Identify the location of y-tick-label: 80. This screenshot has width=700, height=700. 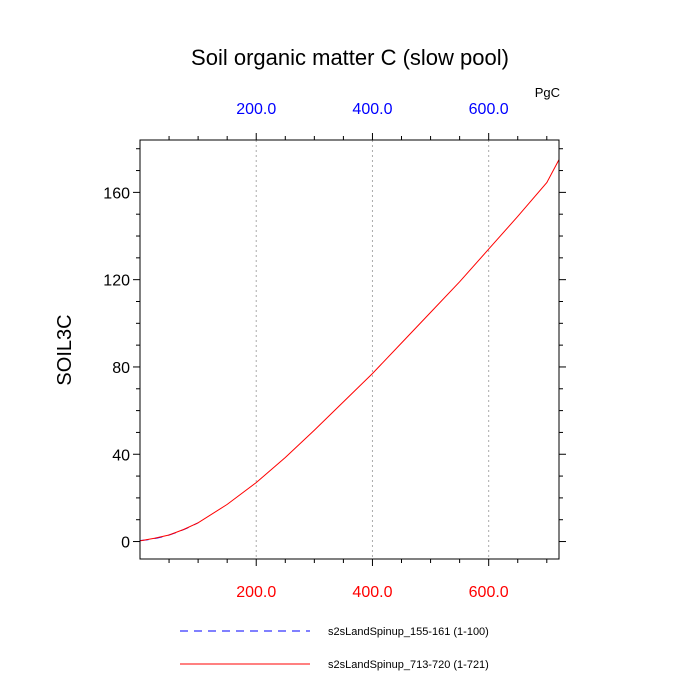
(121, 368).